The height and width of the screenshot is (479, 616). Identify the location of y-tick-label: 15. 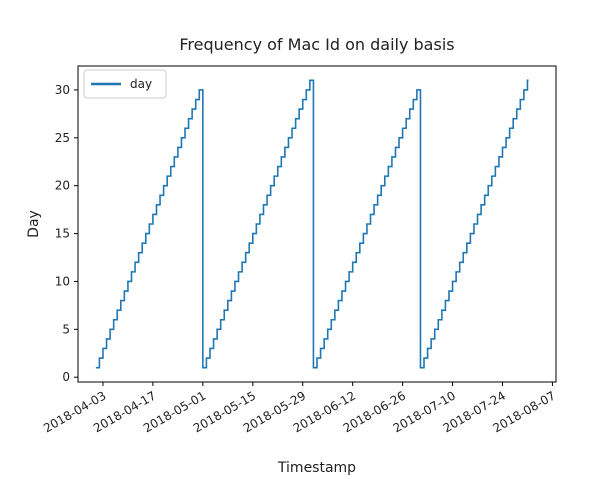
(62, 234).